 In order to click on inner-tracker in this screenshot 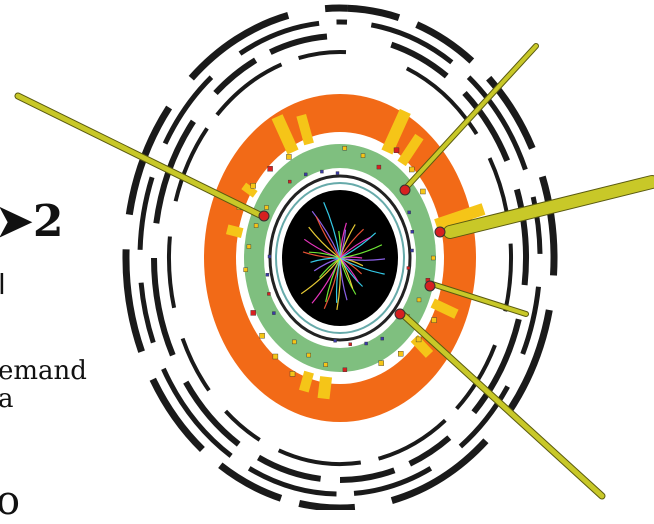, I will do `click(340, 258)`.